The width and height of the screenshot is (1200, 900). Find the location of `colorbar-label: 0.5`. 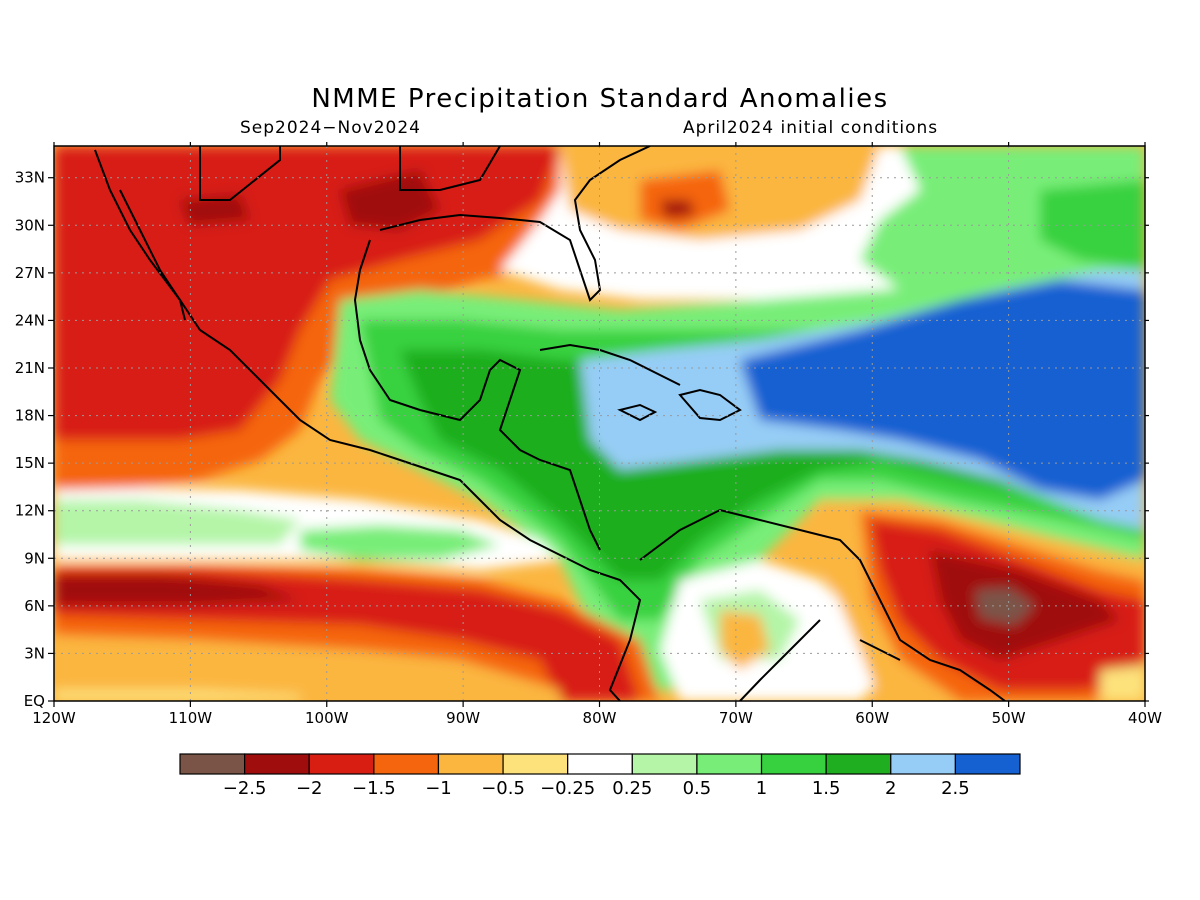

colorbar-label: 0.5 is located at coordinates (697, 788).